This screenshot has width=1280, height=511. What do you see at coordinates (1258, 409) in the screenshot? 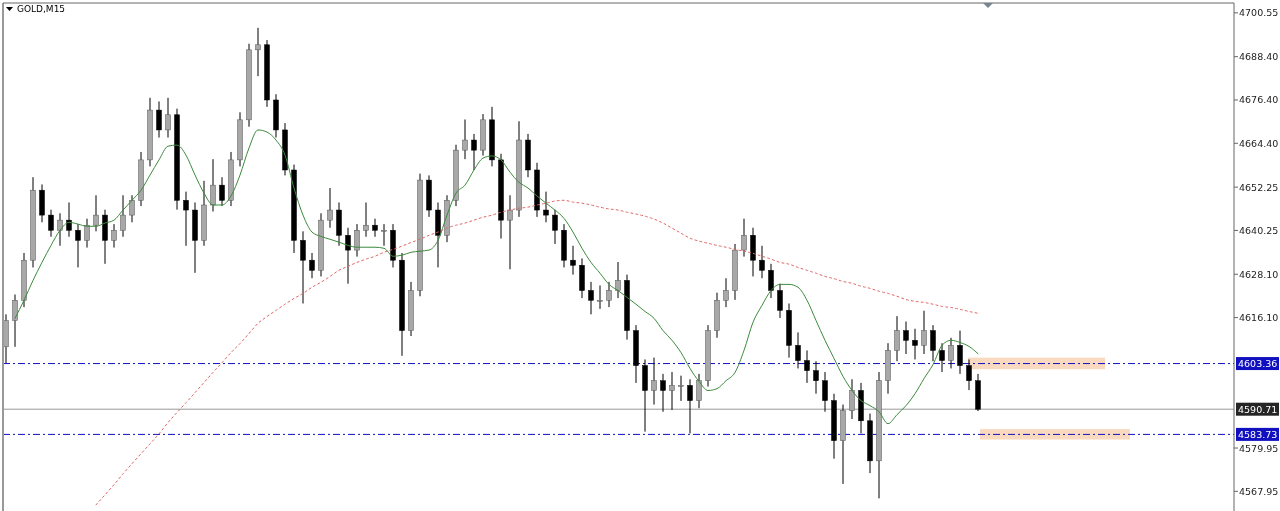
I see `ref-line-label: 4590.71` at bounding box center [1258, 409].